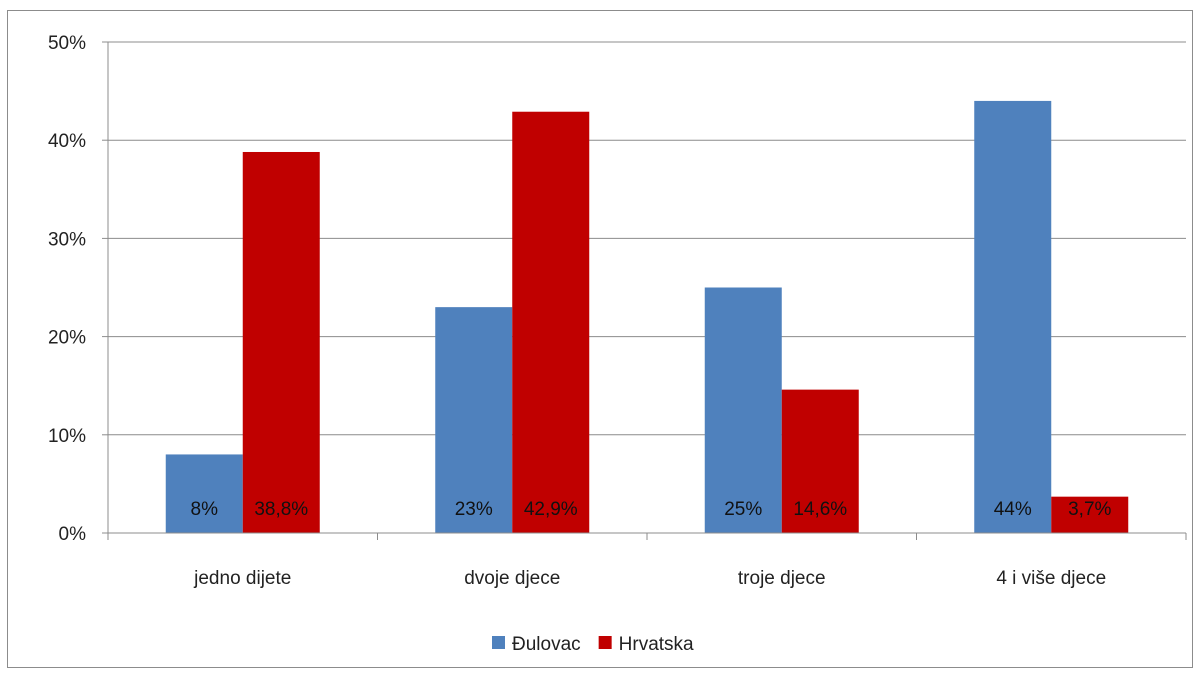 This screenshot has width=1202, height=674. What do you see at coordinates (78, 289) in the screenshot?
I see `y-axis-ticks: 0% 10% 20% 30% 40% 50%` at bounding box center [78, 289].